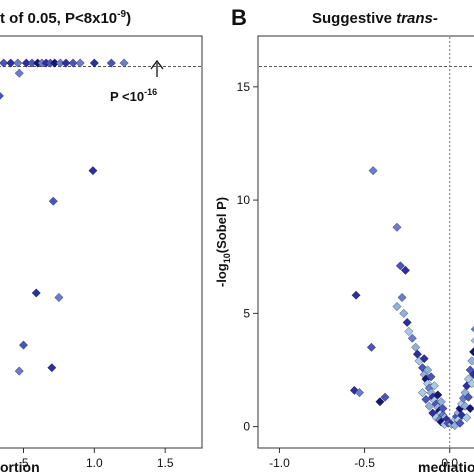 This screenshot has height=474, width=474. I want to click on panel-b-y-tick-label: 5, so click(246, 313).